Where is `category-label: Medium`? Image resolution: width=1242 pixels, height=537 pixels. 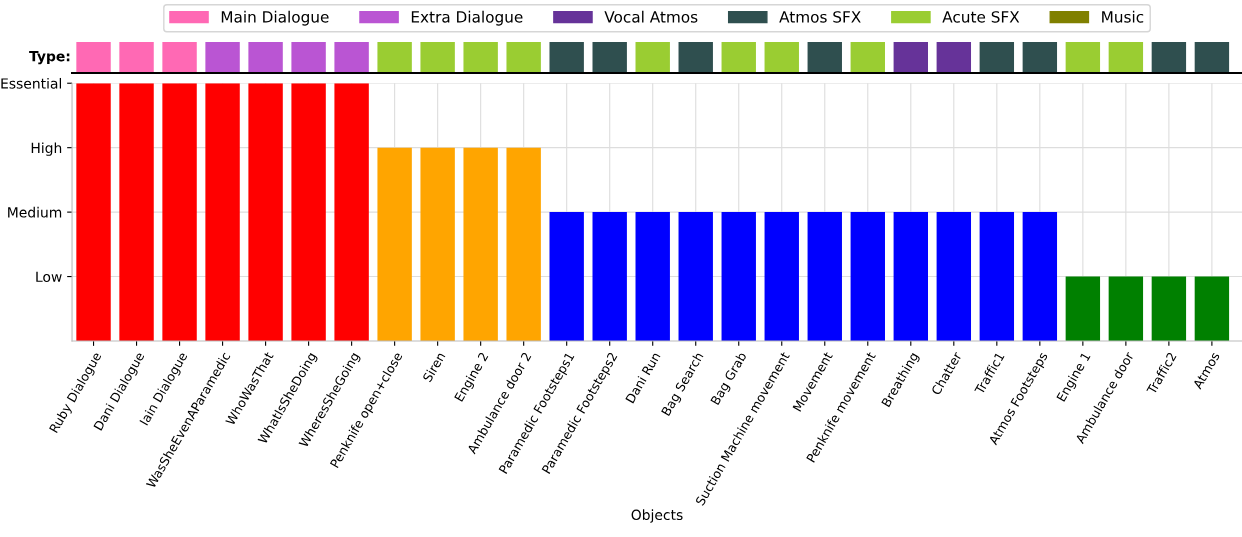 category-label: Medium is located at coordinates (35, 212).